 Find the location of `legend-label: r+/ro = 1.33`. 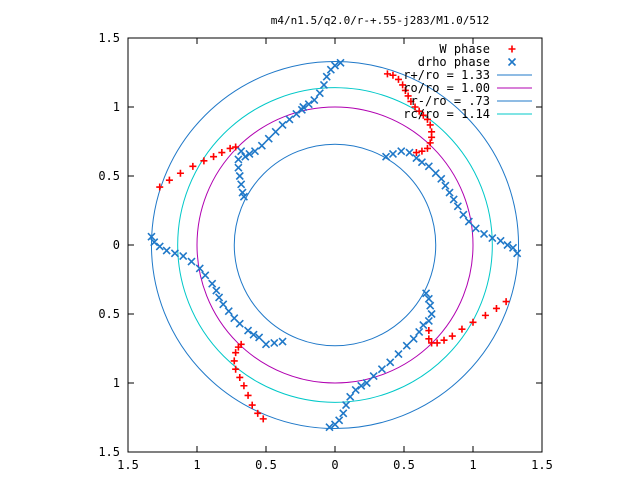

legend-label: r+/ro = 1.33 is located at coordinates (446, 75).